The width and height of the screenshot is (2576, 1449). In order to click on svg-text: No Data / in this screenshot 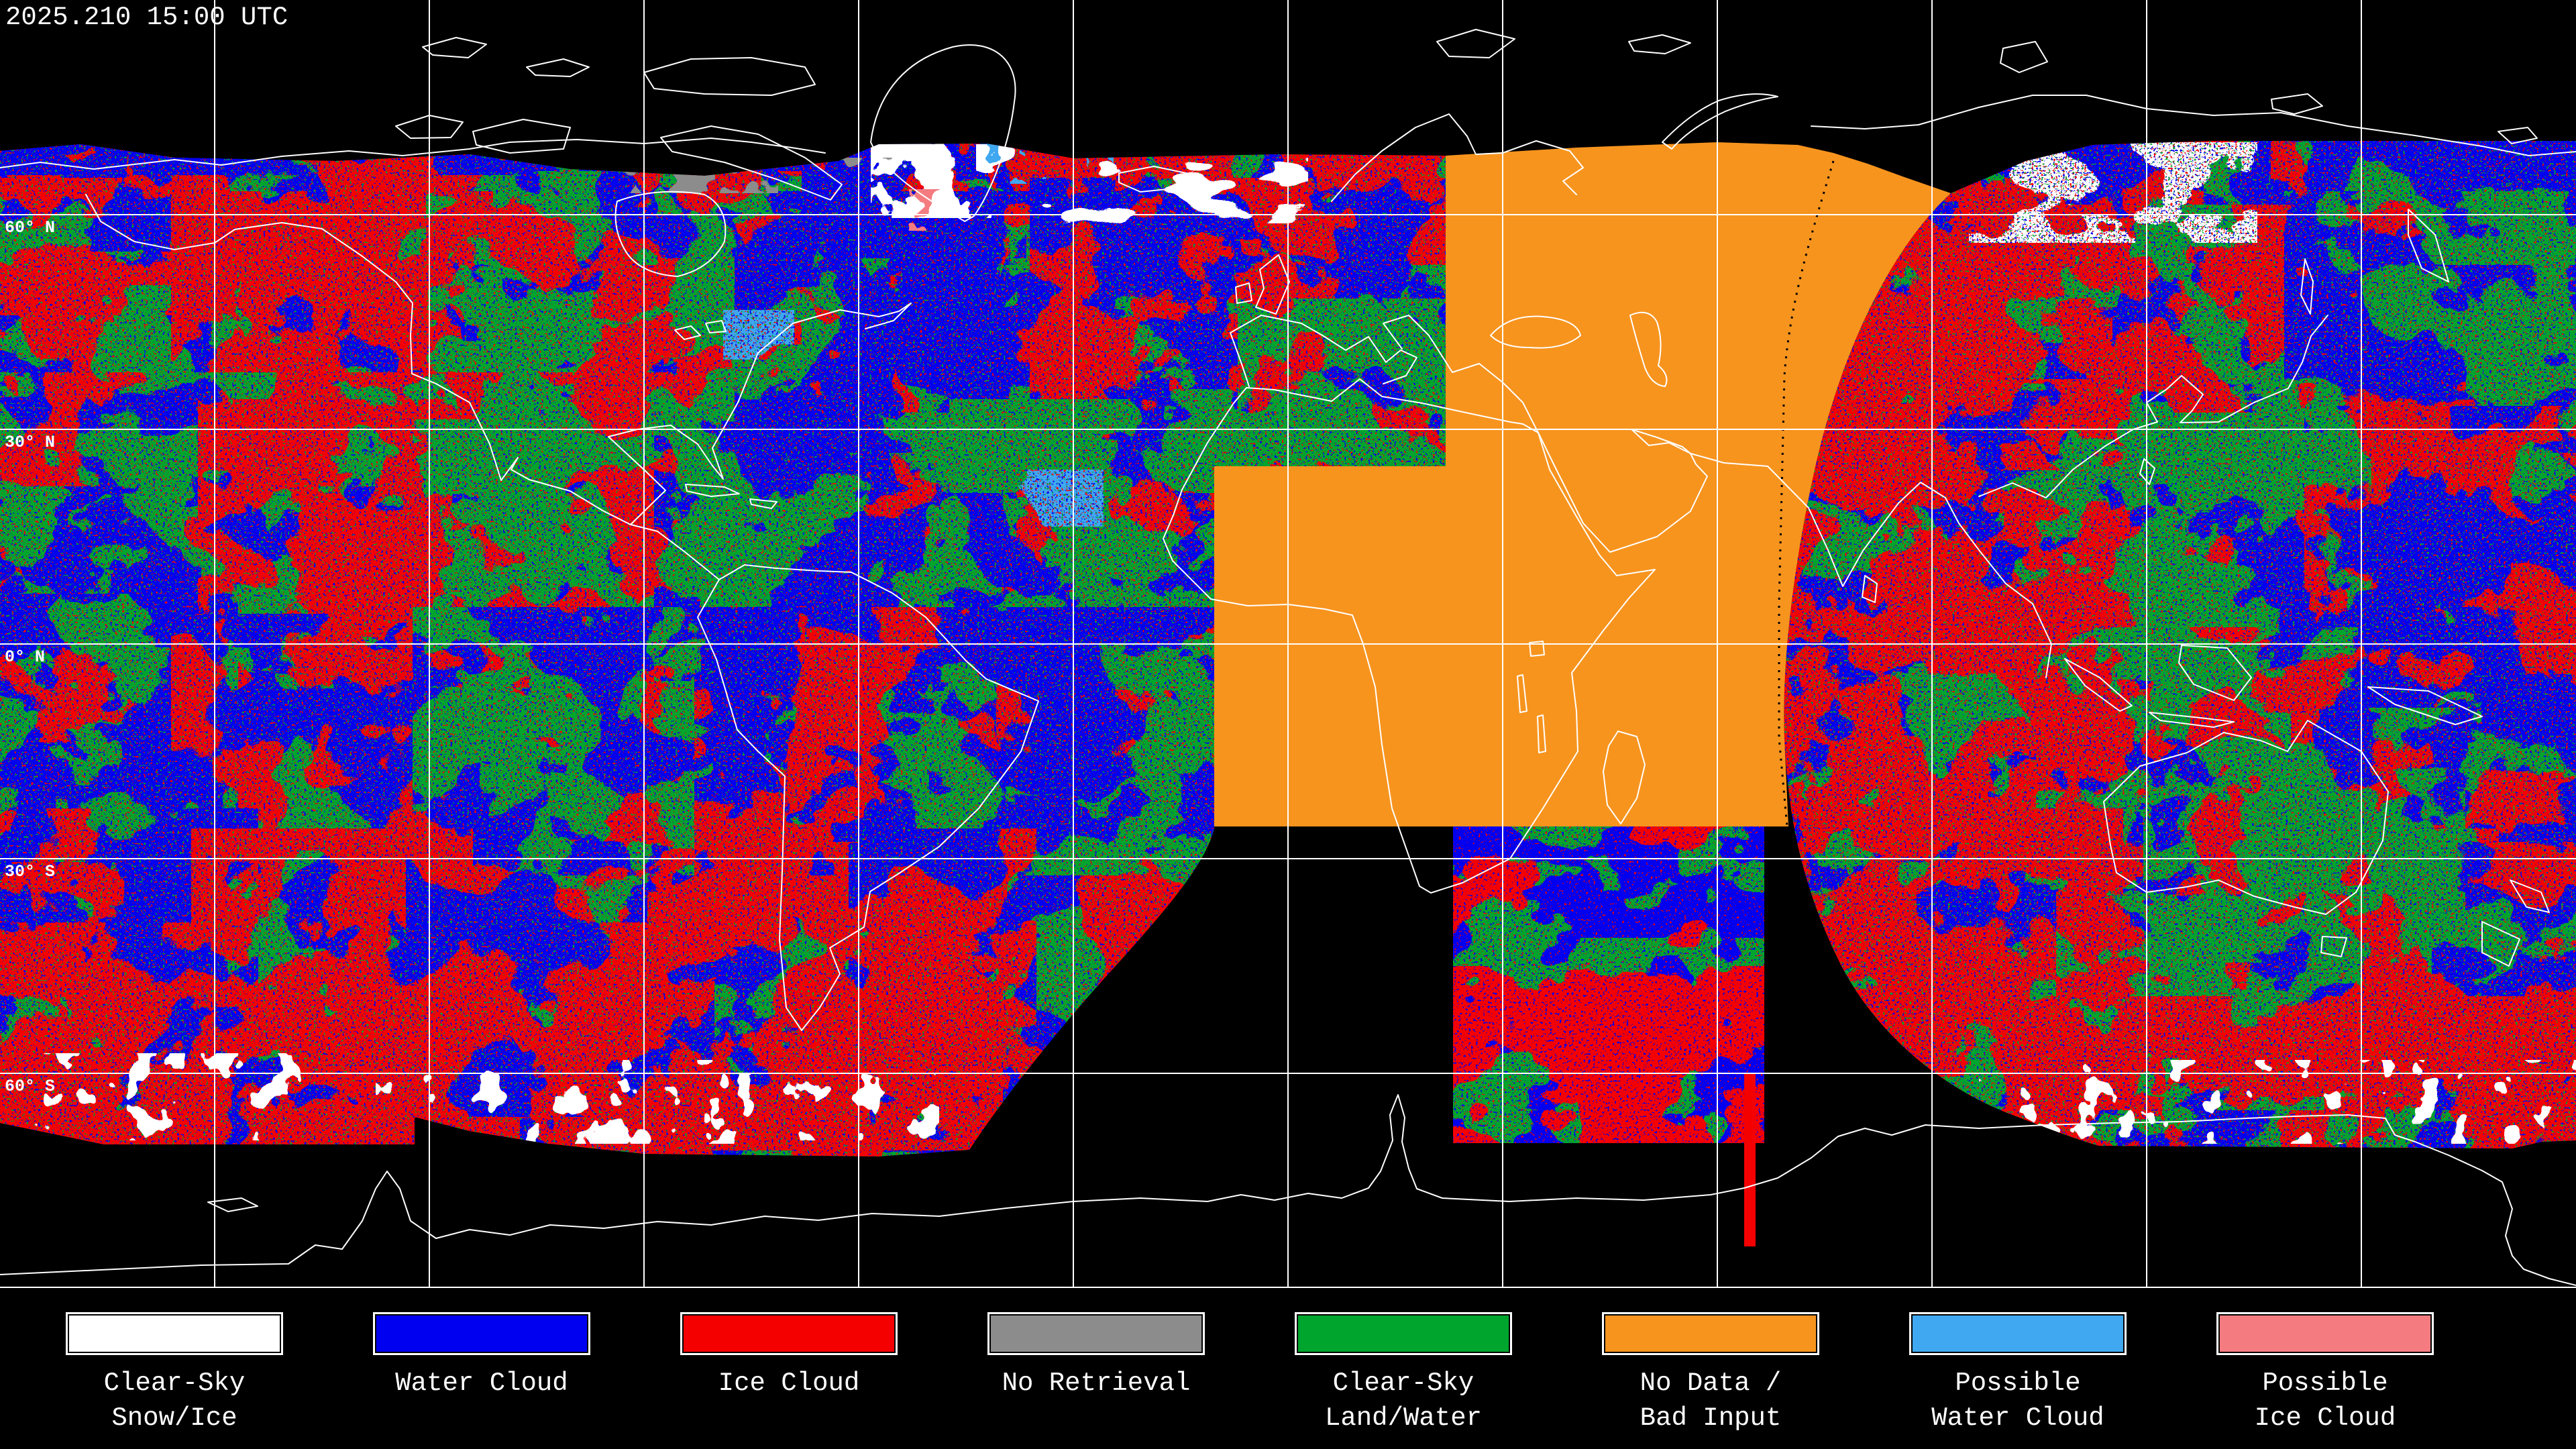, I will do `click(1711, 1383)`.